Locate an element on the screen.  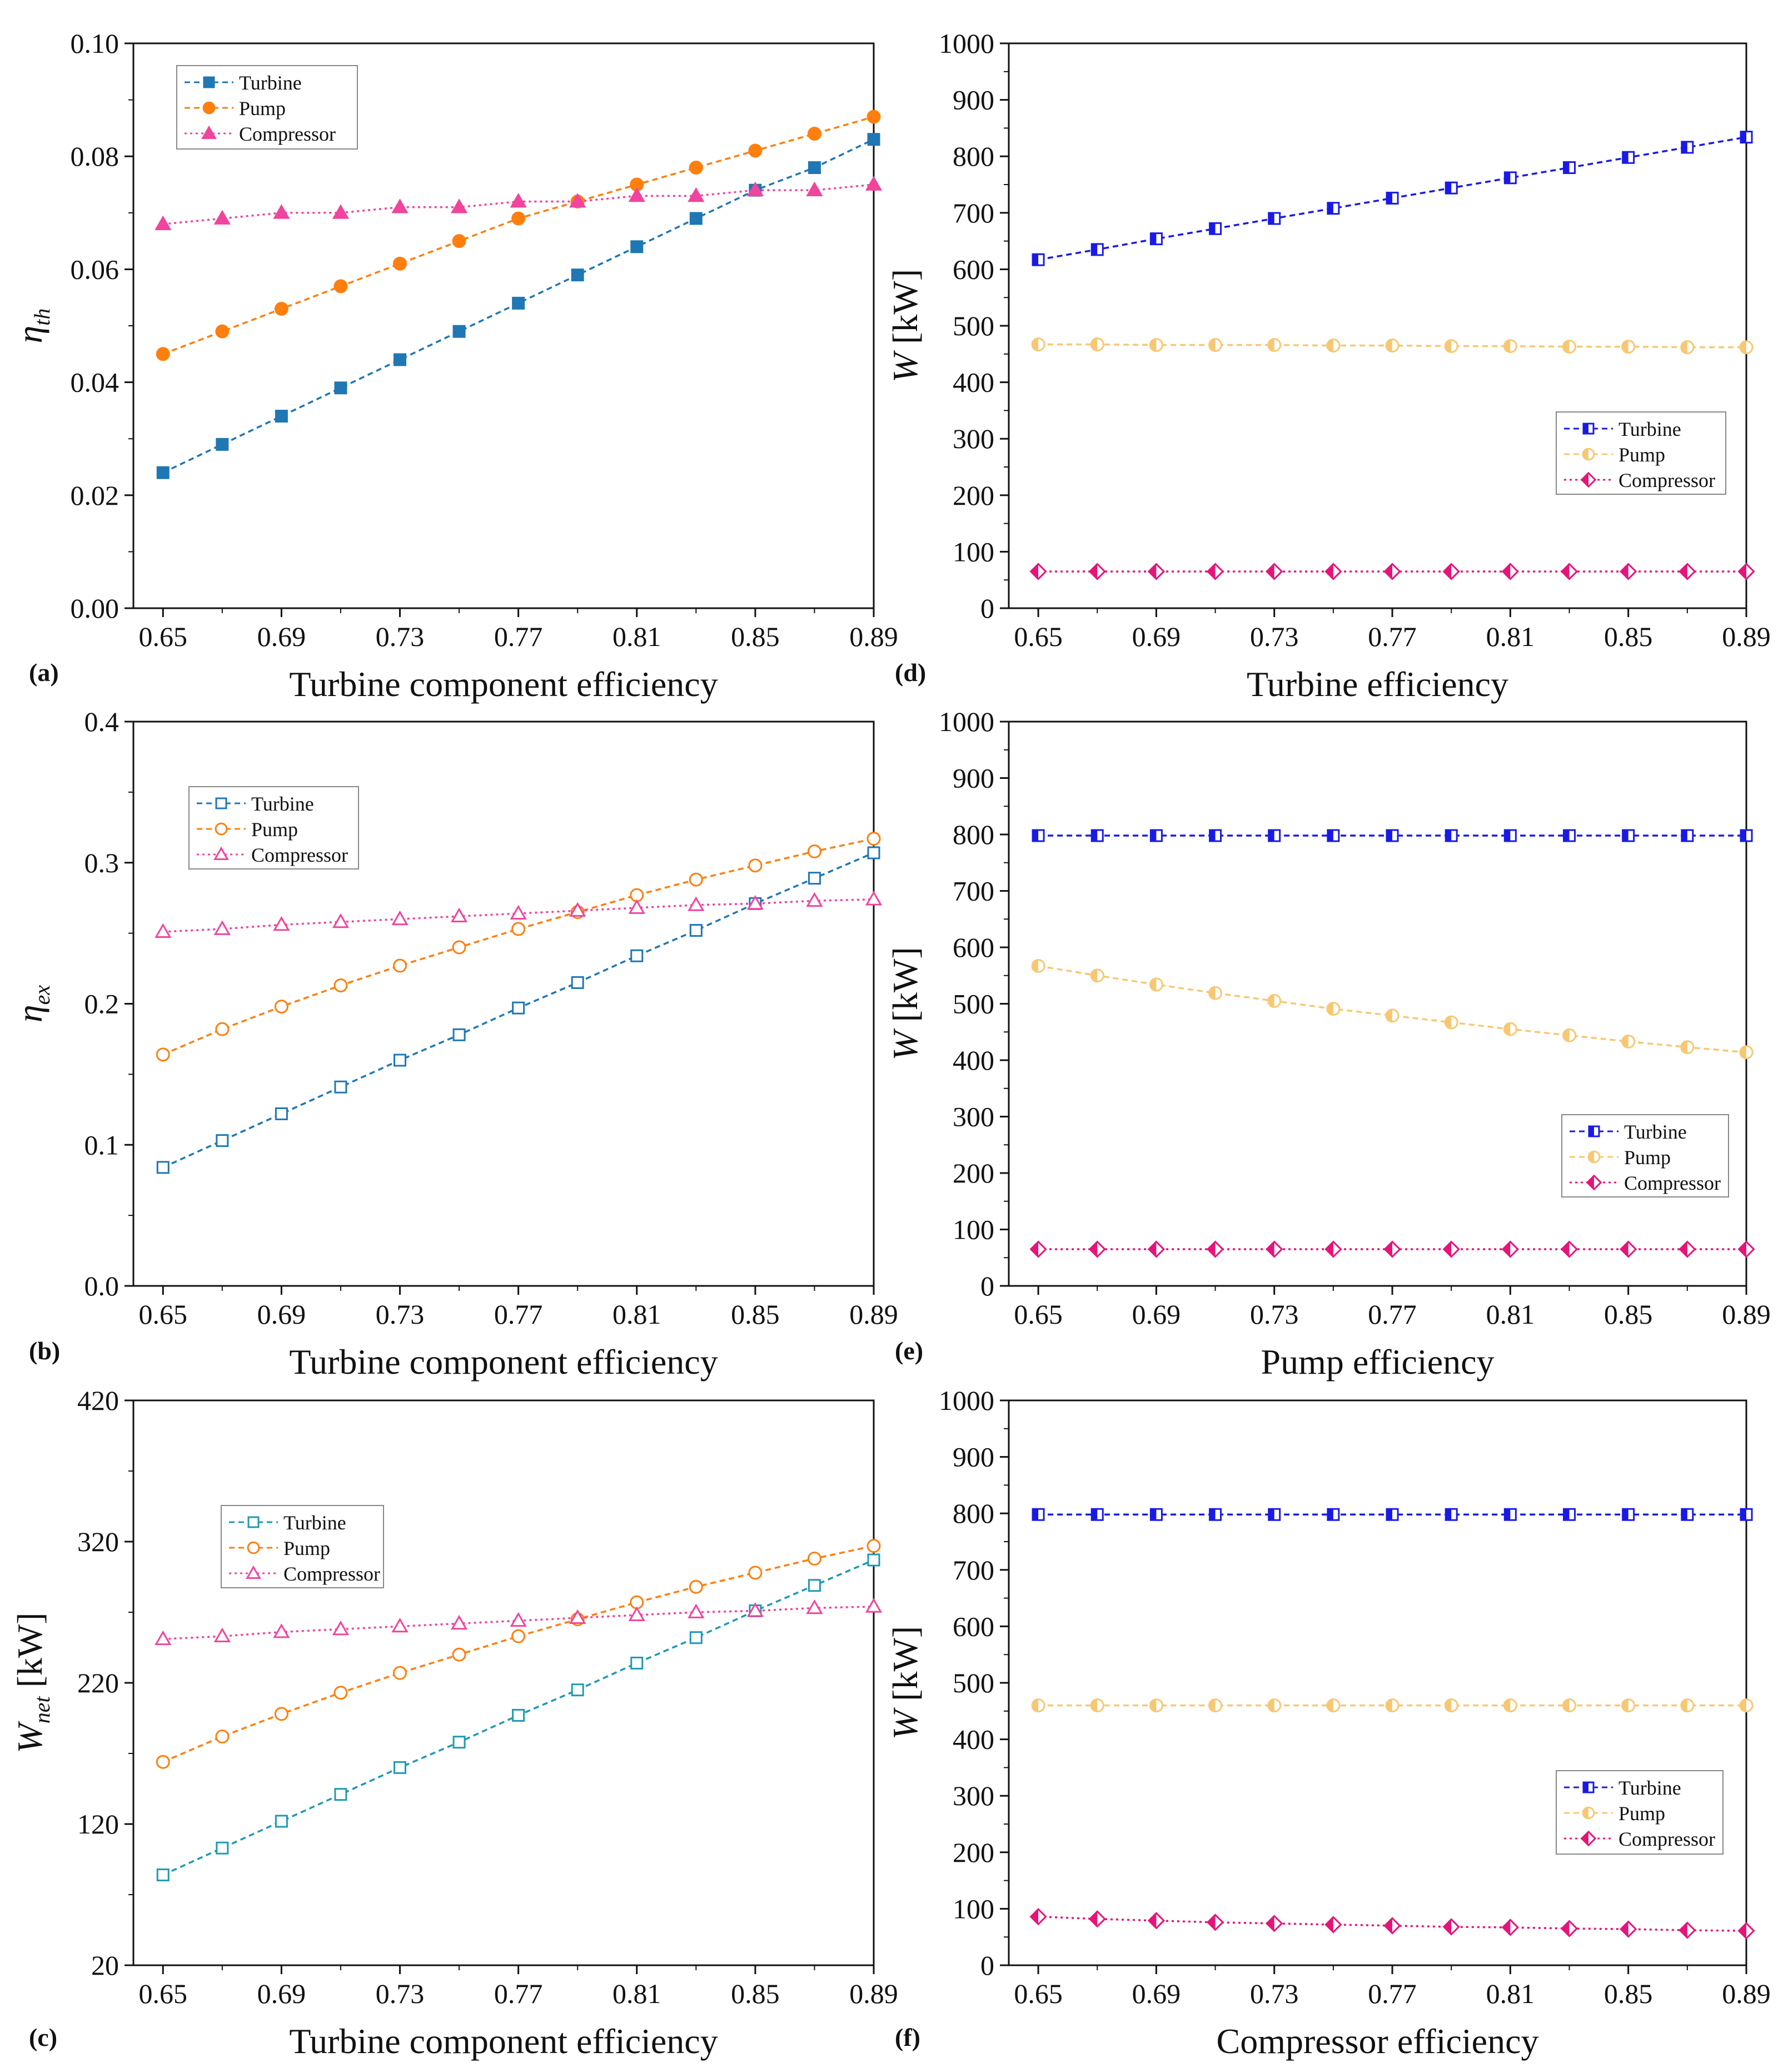
plot-frame is located at coordinates (1377, 1683).